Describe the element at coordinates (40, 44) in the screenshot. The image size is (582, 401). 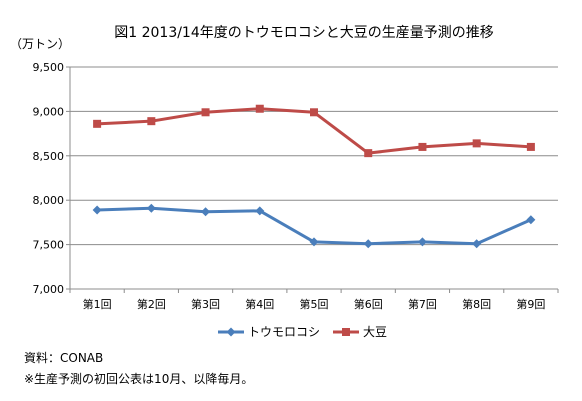
I see `y-axis-unit-label: （万トン）` at that location.